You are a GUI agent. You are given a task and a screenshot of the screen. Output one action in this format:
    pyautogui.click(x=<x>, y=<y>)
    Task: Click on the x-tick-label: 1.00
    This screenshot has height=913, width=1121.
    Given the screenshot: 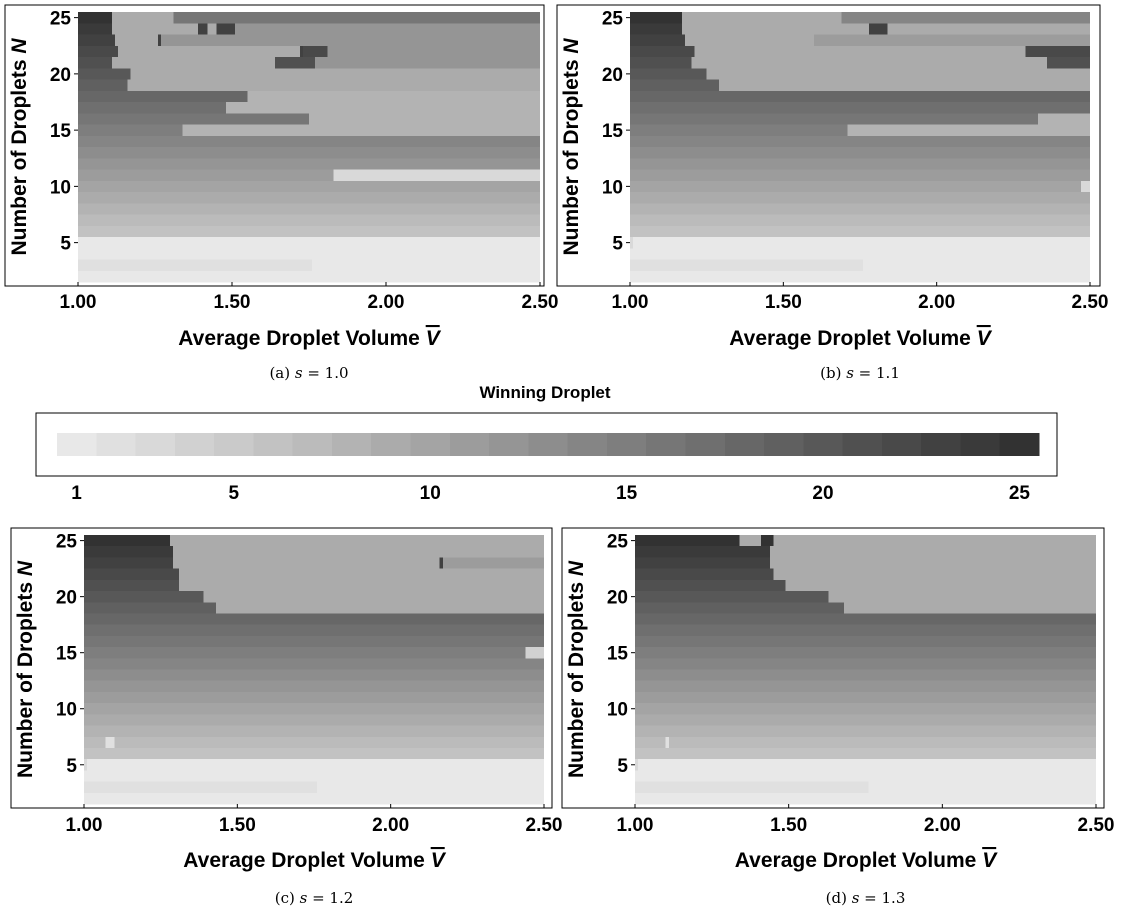 What is the action you would take?
    pyautogui.click(x=78, y=302)
    